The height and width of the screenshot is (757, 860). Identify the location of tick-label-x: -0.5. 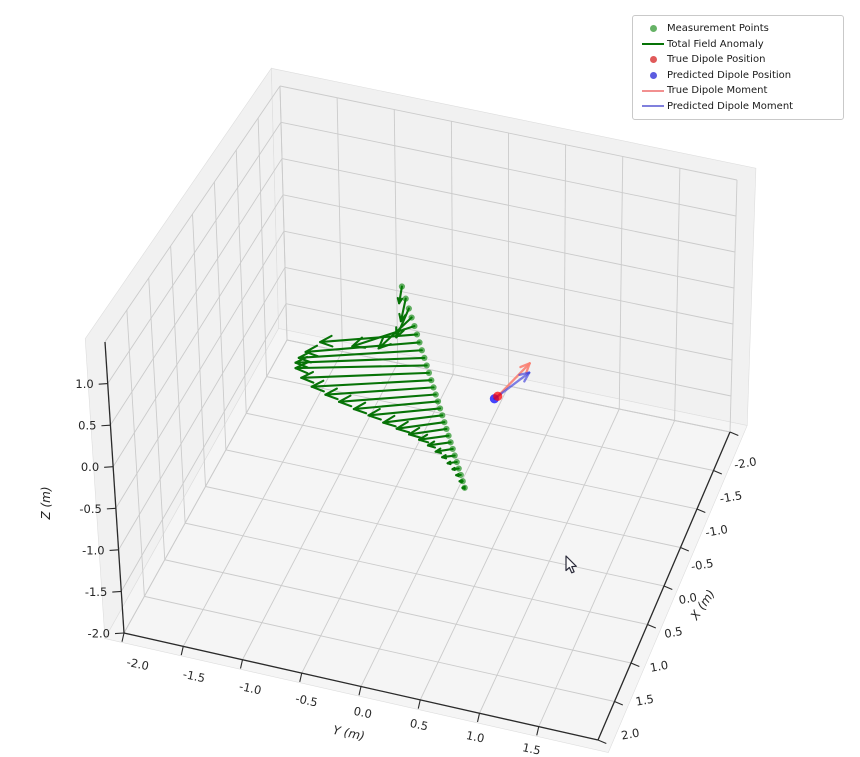
(702, 565).